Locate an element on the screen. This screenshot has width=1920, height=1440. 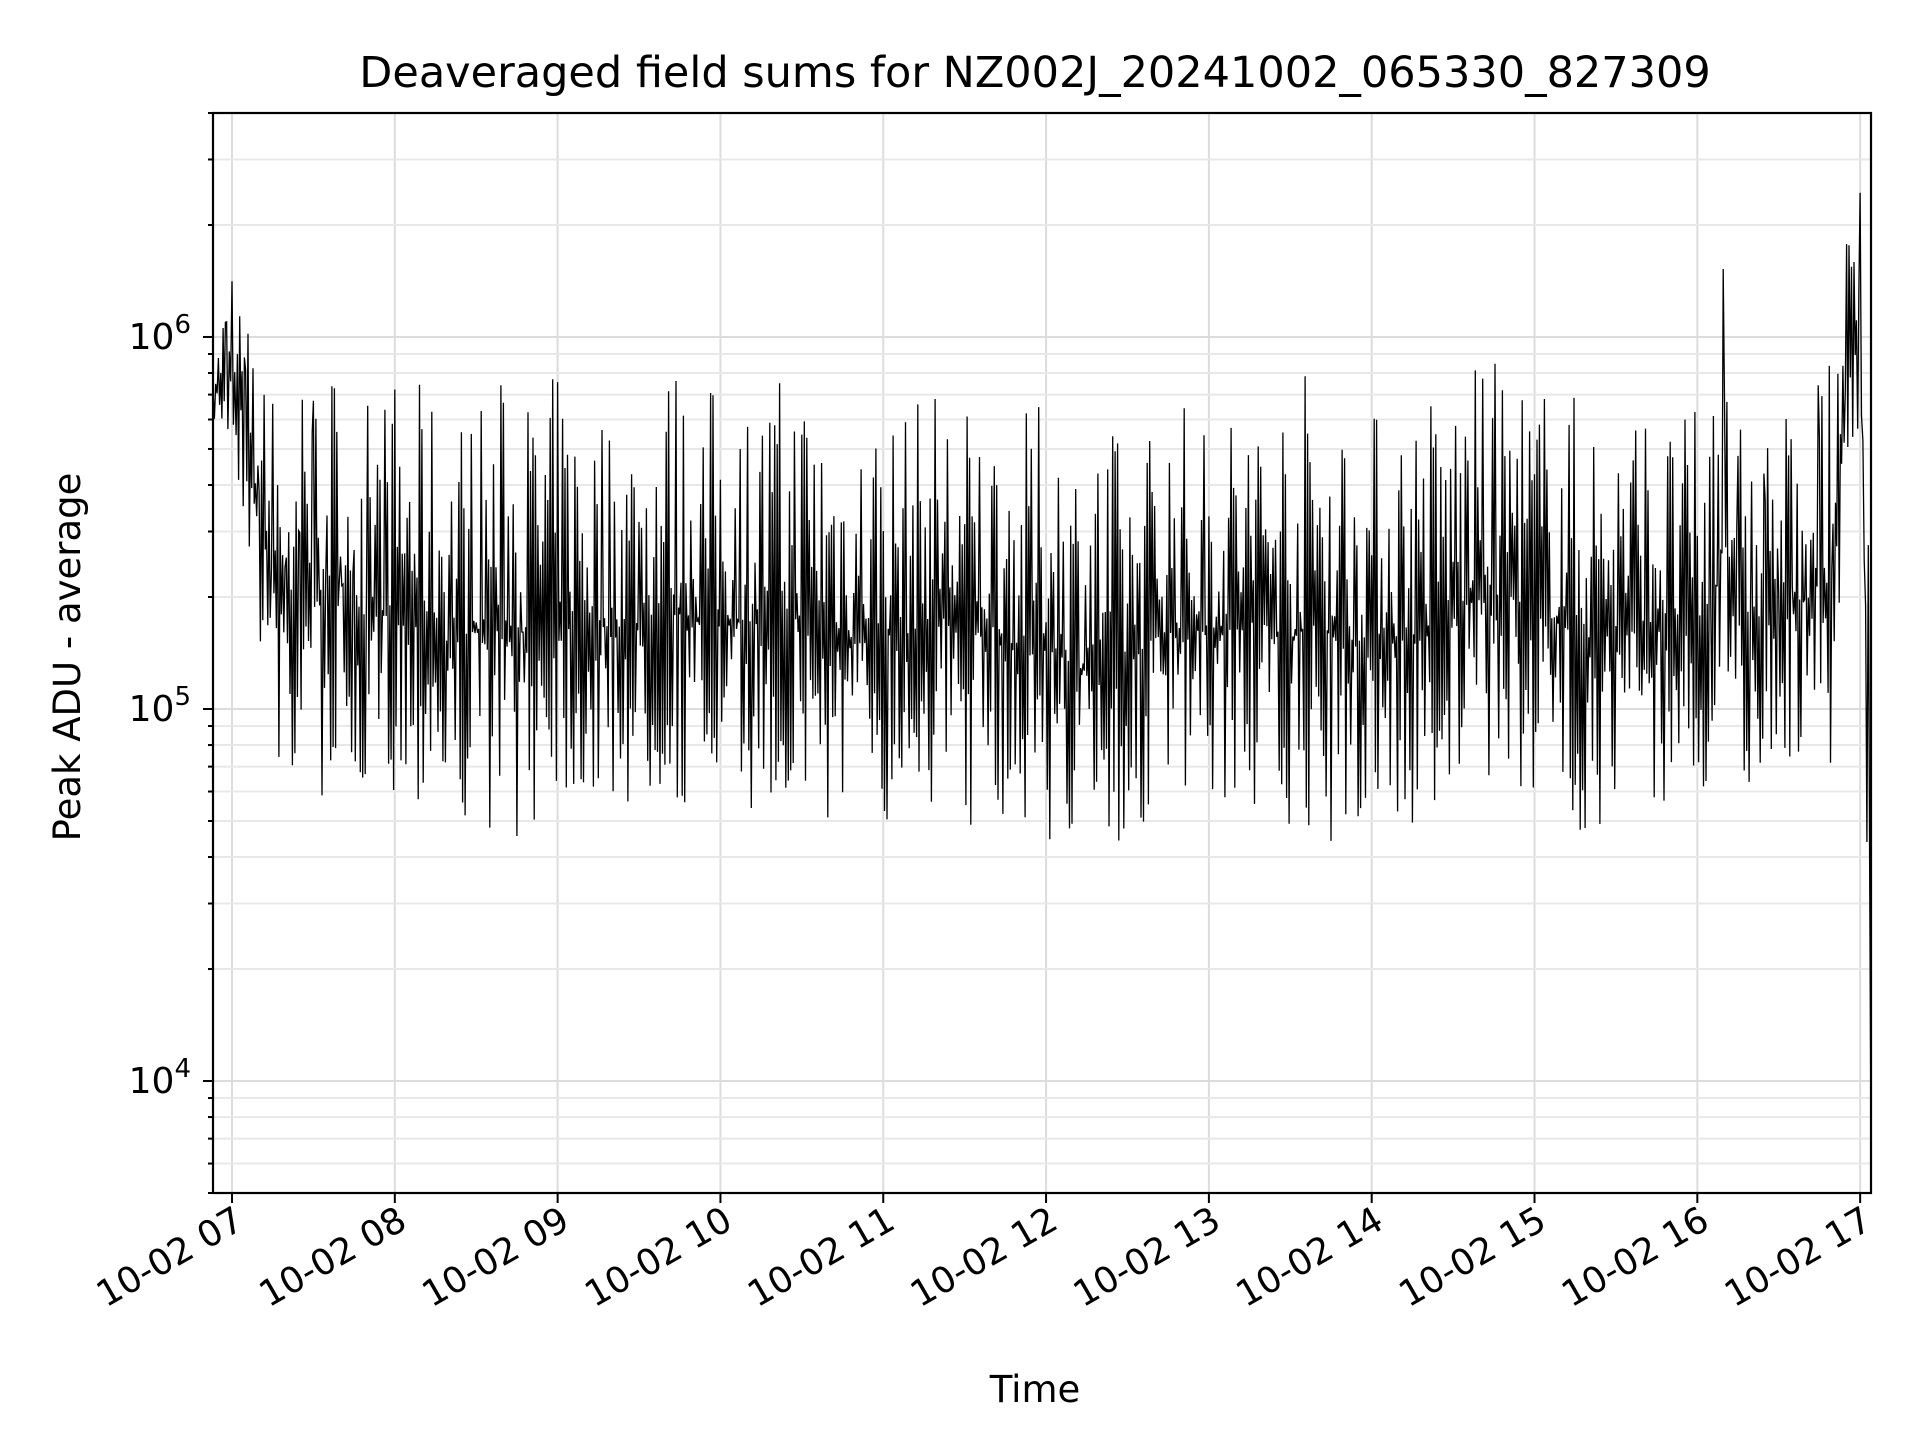
x-tick-label: 10-02 11 is located at coordinates (821, 1257).